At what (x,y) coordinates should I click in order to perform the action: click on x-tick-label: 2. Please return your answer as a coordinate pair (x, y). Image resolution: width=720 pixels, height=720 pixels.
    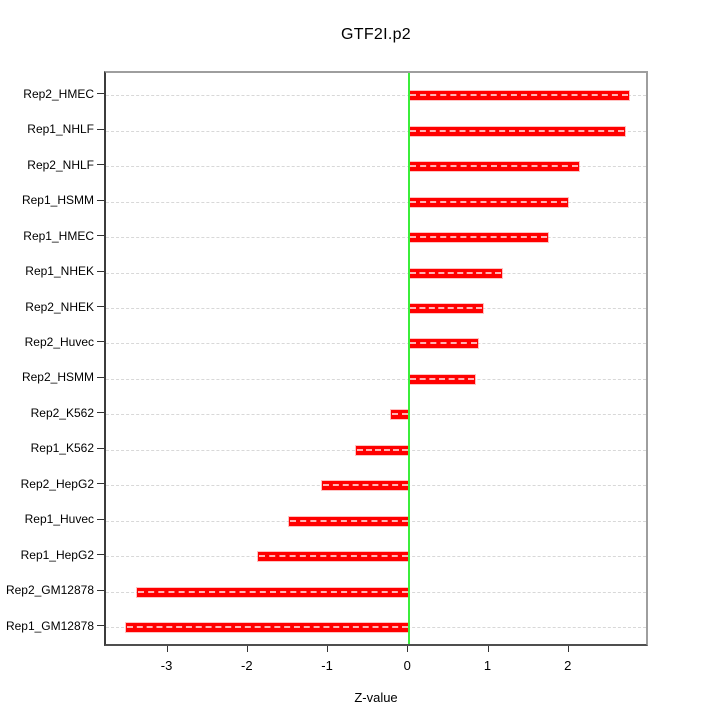
    Looking at the image, I should click on (568, 665).